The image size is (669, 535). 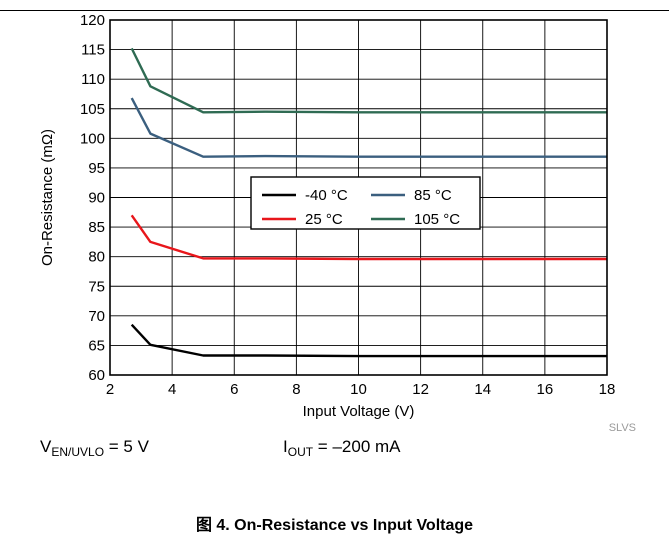 I want to click on y-tick-label: 80, so click(x=96, y=257).